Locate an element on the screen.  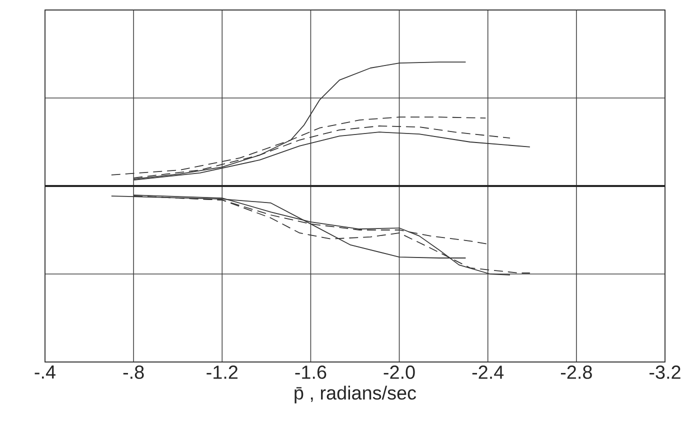
x-tick-label: -.4 is located at coordinates (45, 372).